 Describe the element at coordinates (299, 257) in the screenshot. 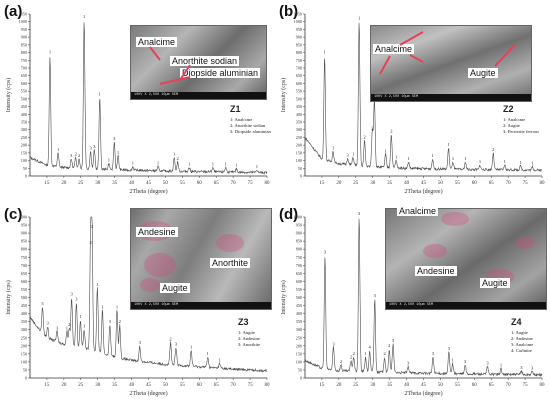

I see `y-tick-label: 750` at that location.